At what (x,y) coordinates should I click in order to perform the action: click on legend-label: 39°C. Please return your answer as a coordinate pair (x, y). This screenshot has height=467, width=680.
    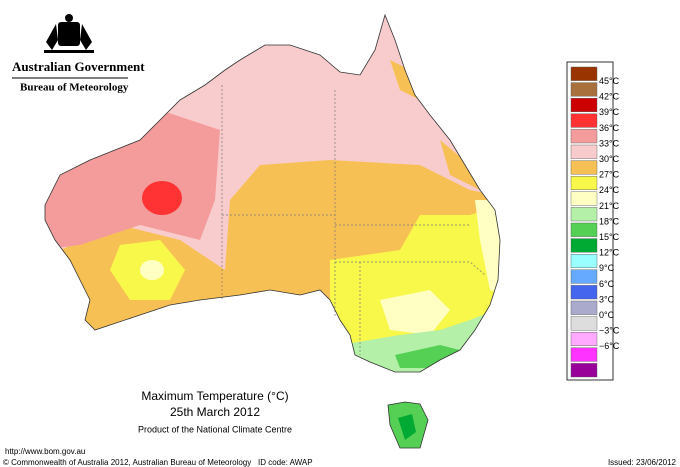
    Looking at the image, I should click on (609, 112).